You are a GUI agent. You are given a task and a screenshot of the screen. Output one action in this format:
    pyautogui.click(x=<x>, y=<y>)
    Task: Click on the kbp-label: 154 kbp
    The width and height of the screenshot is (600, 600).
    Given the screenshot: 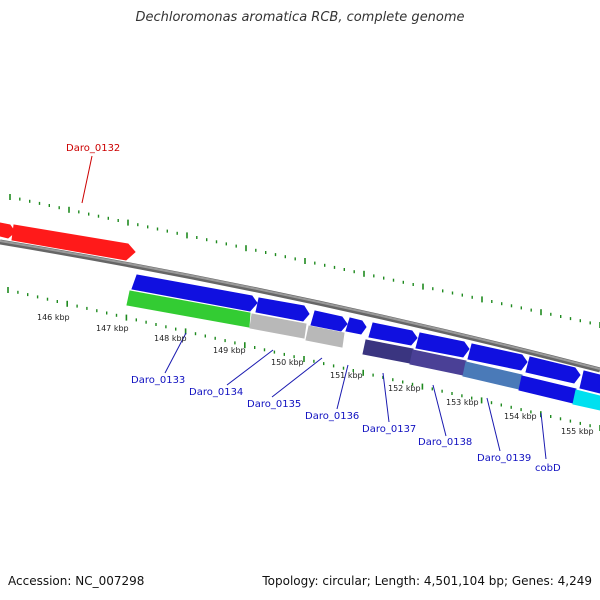 What is the action you would take?
    pyautogui.click(x=520, y=416)
    